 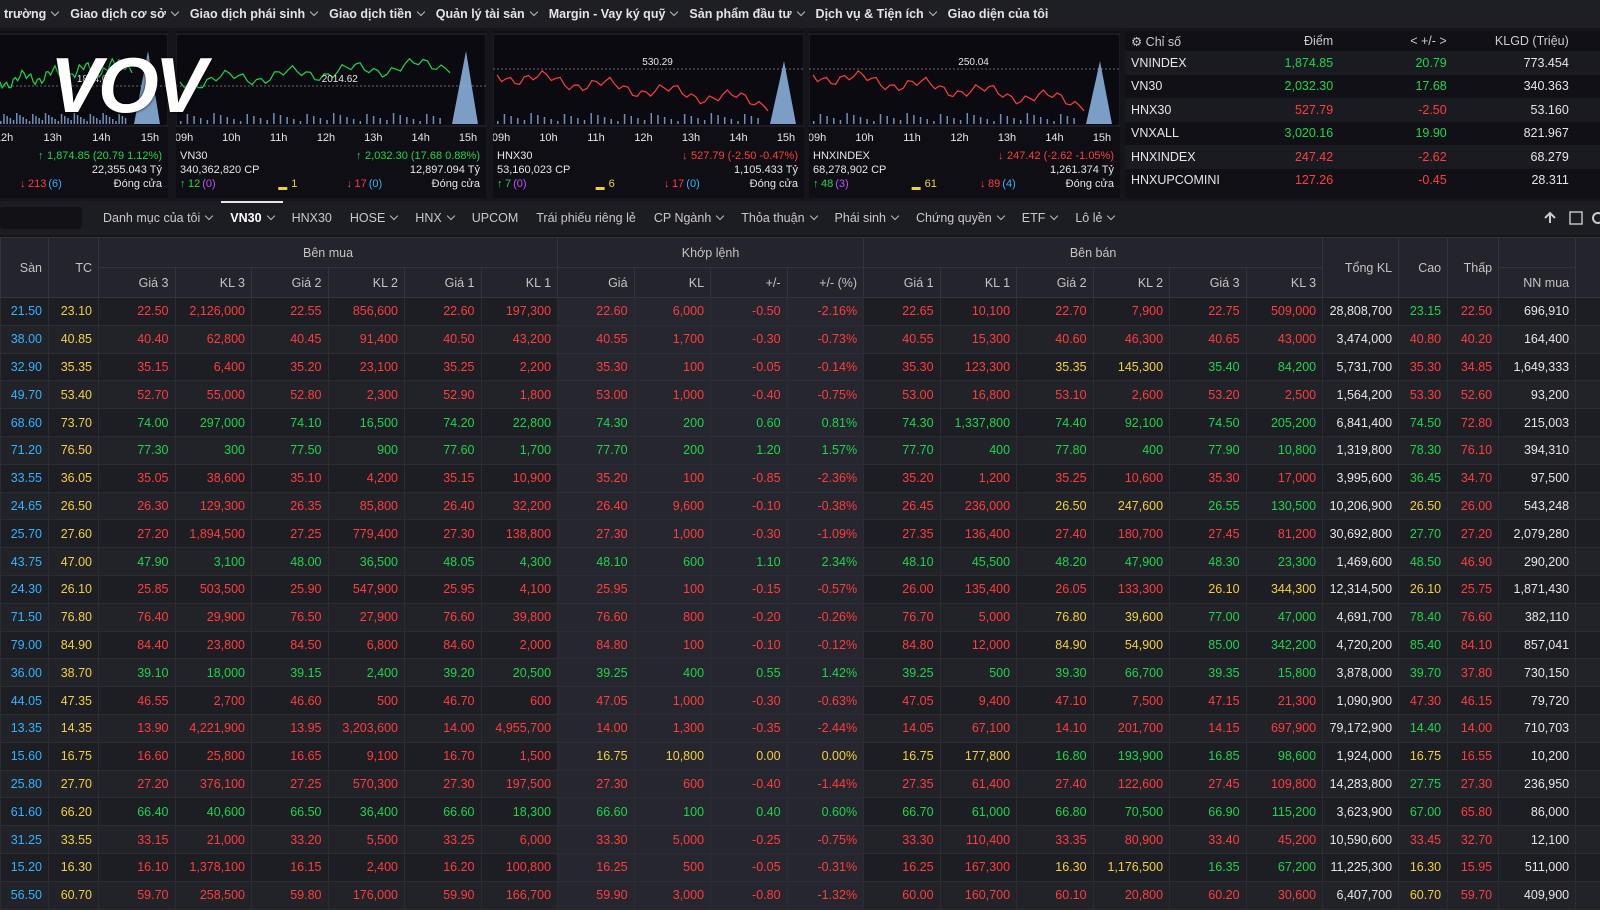 What do you see at coordinates (495, 218) in the screenshot?
I see `tab: UPCOM` at bounding box center [495, 218].